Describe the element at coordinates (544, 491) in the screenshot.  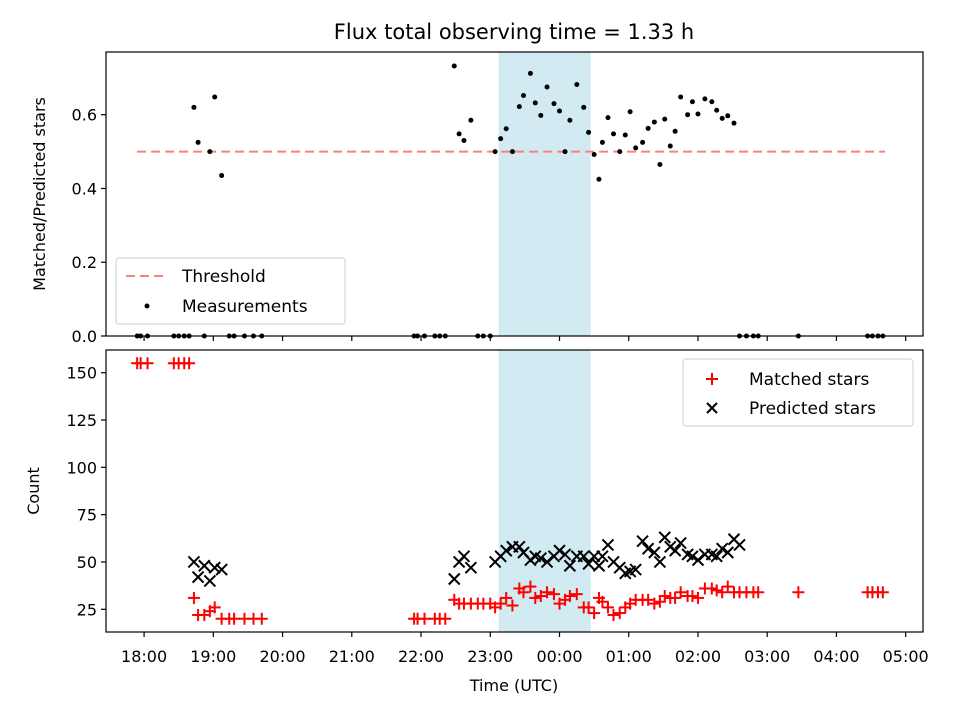
I see `observing-span-bottom` at that location.